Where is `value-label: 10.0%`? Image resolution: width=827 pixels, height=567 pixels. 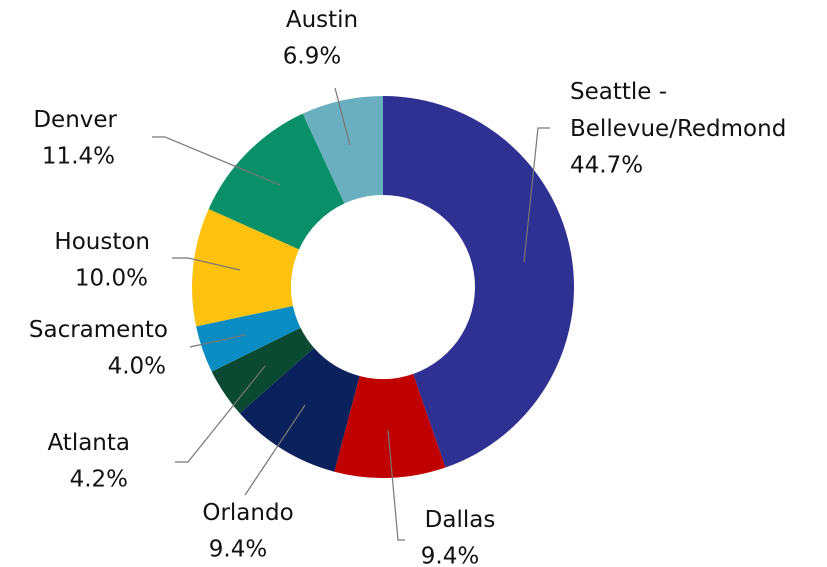 value-label: 10.0% is located at coordinates (111, 279).